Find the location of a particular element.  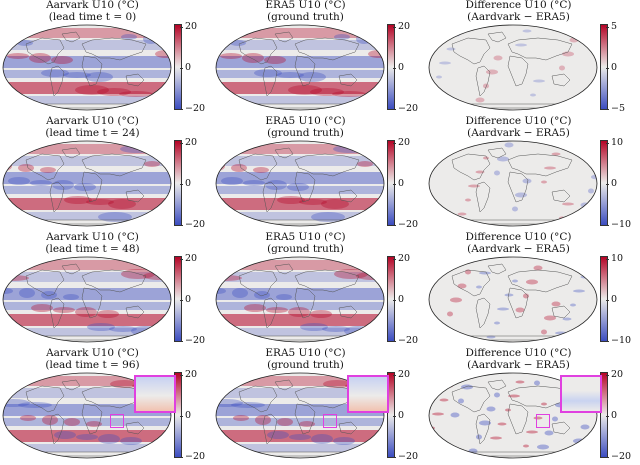

panel-title-line2: (lead time t = 96) is located at coordinates (92, 364).